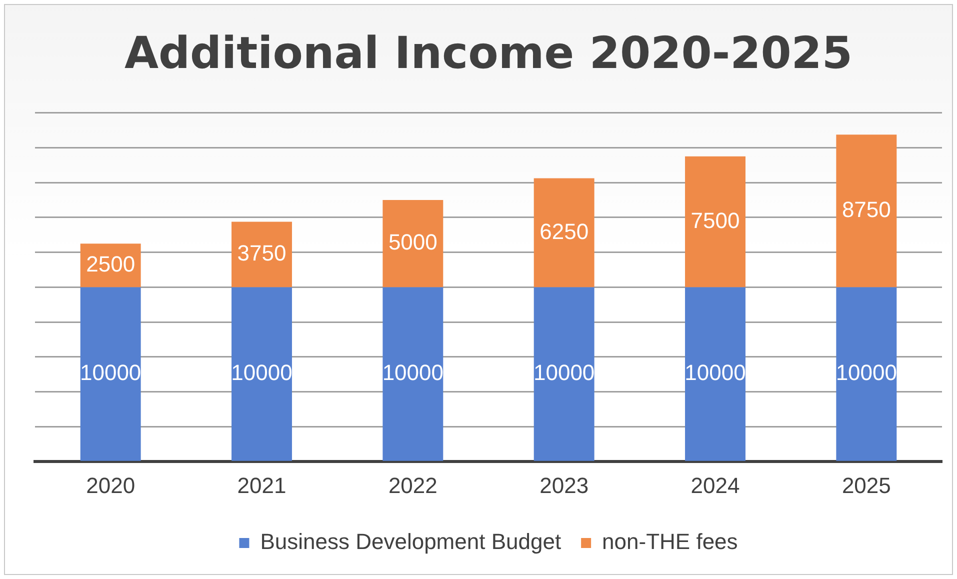 The image size is (957, 579). What do you see at coordinates (411, 541) in the screenshot?
I see `legend-label: Business Development Budget` at bounding box center [411, 541].